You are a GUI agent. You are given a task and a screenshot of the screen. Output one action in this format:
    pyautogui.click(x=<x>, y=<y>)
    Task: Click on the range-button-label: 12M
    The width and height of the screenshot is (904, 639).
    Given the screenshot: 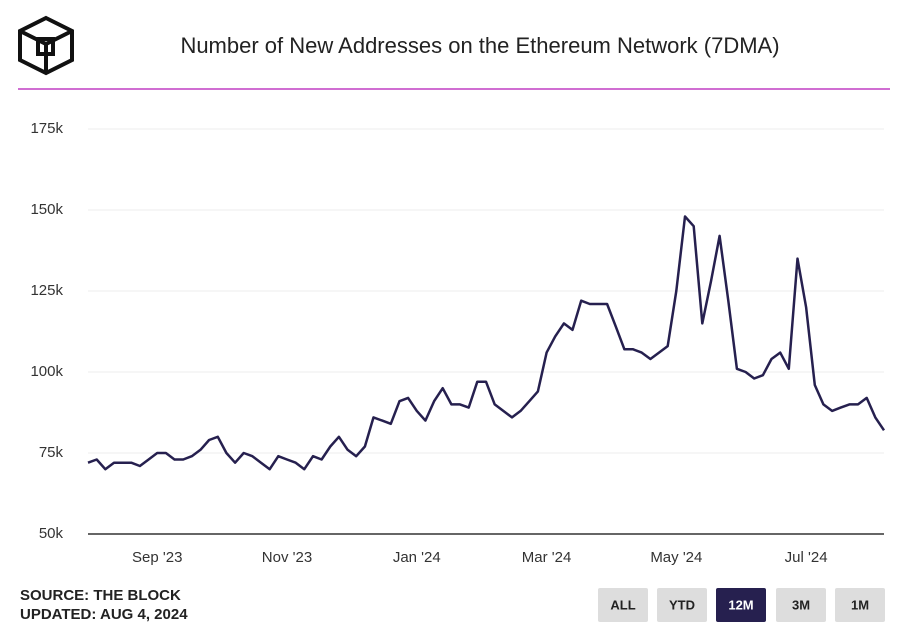 What is the action you would take?
    pyautogui.click(x=740, y=604)
    